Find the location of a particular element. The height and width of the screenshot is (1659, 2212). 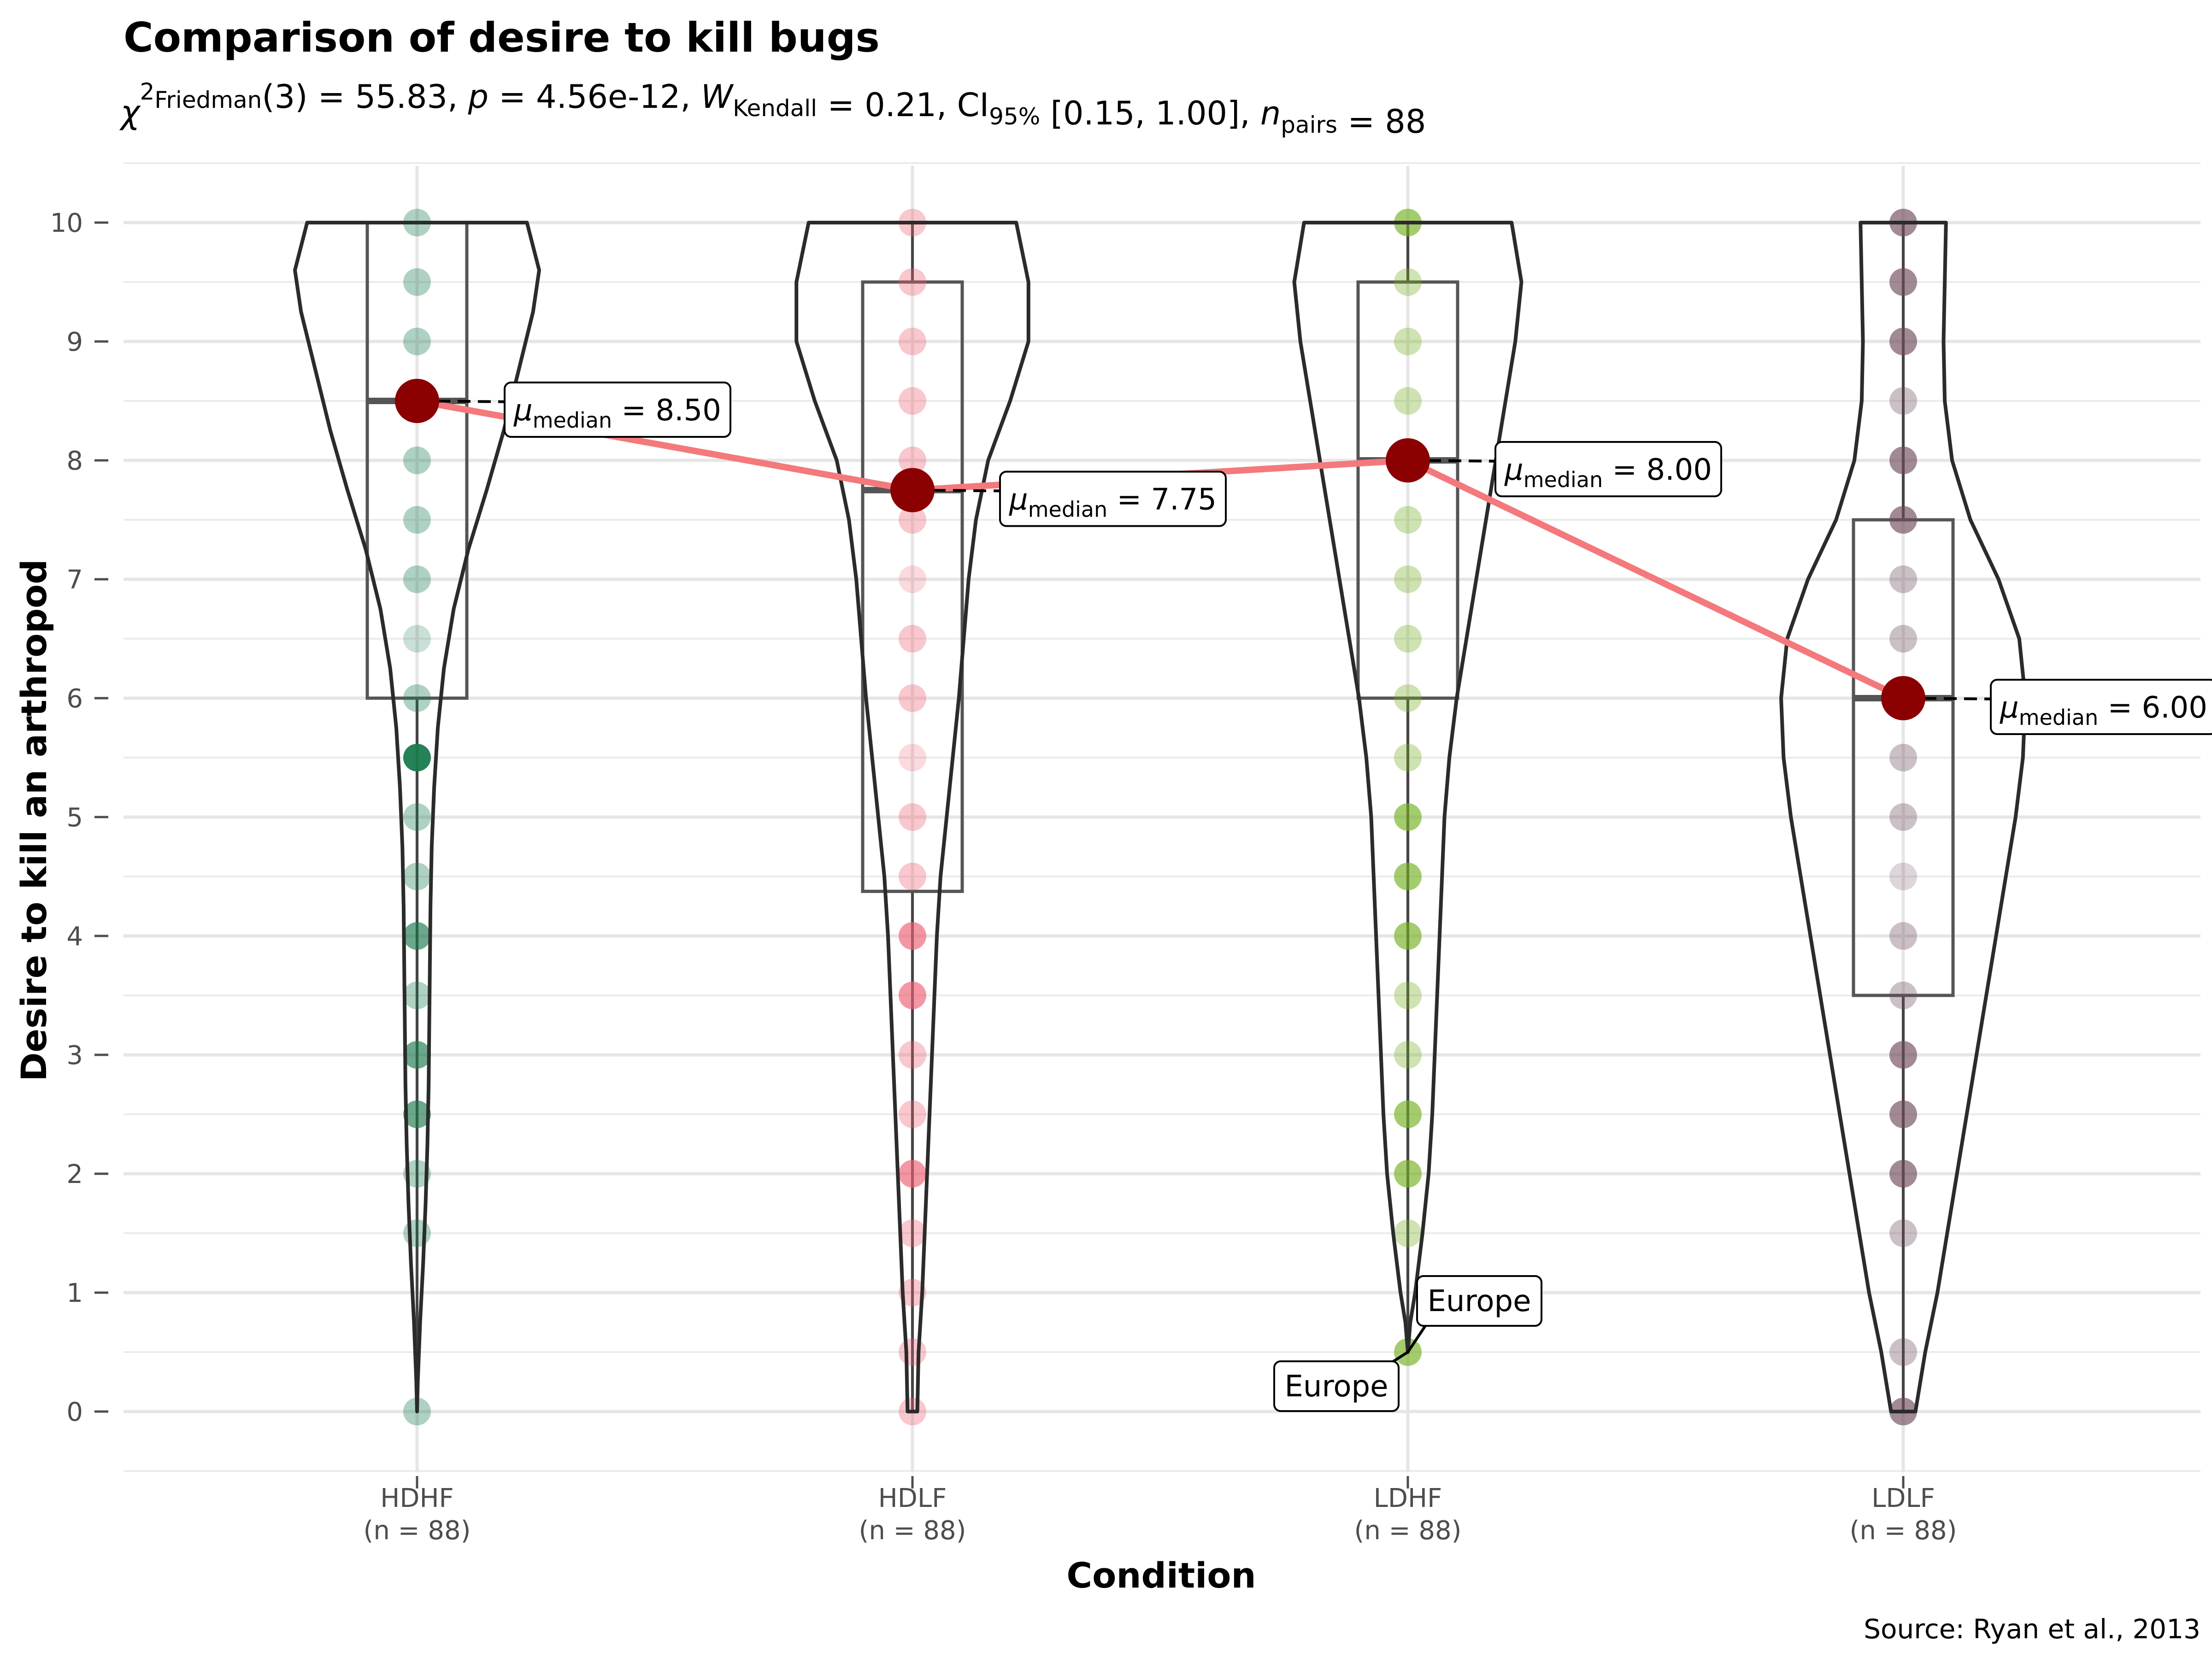

chart-caption: Source: Ryan et al., 2013 is located at coordinates (2032, 1629).